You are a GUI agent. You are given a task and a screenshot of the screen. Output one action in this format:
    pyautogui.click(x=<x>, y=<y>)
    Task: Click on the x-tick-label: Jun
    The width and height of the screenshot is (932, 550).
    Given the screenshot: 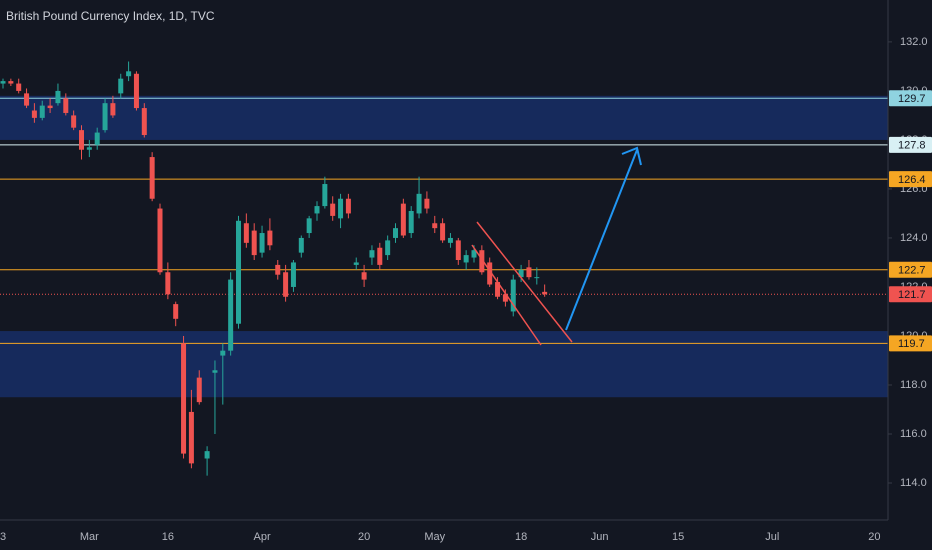 What is the action you would take?
    pyautogui.click(x=600, y=537)
    